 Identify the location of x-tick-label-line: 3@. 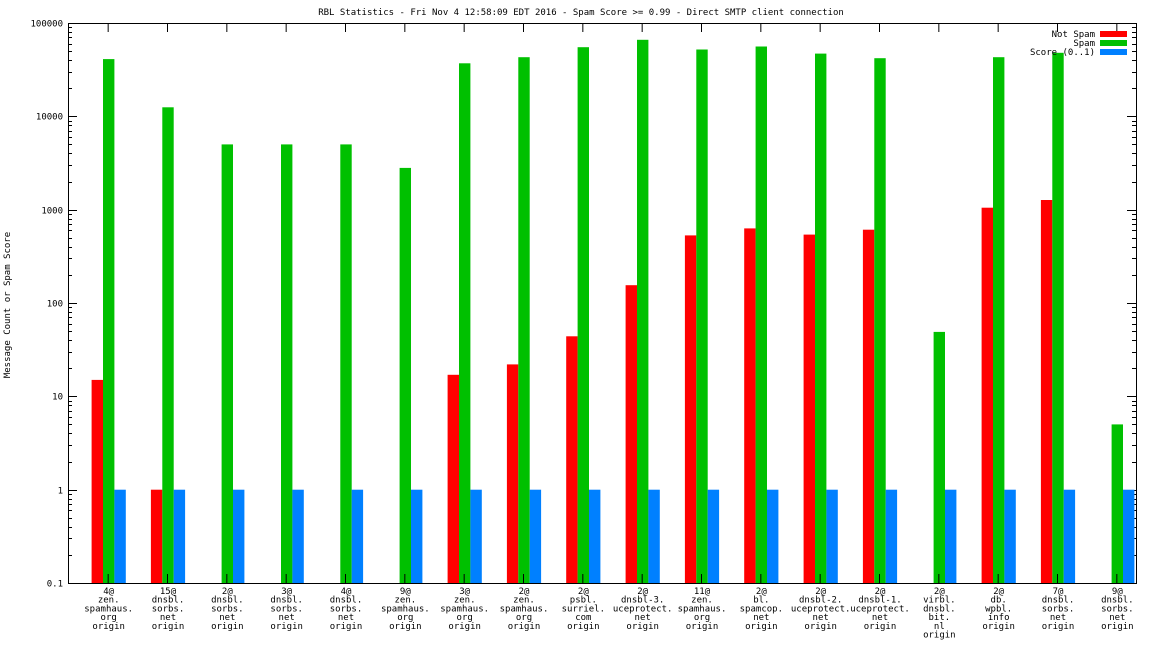
(464, 592).